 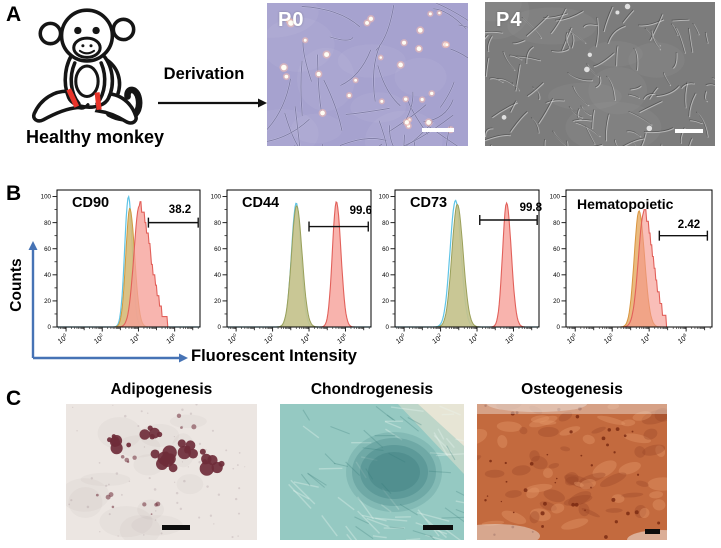 What do you see at coordinates (429, 203) in the screenshot?
I see `histogram-title-cd73: CD73` at bounding box center [429, 203].